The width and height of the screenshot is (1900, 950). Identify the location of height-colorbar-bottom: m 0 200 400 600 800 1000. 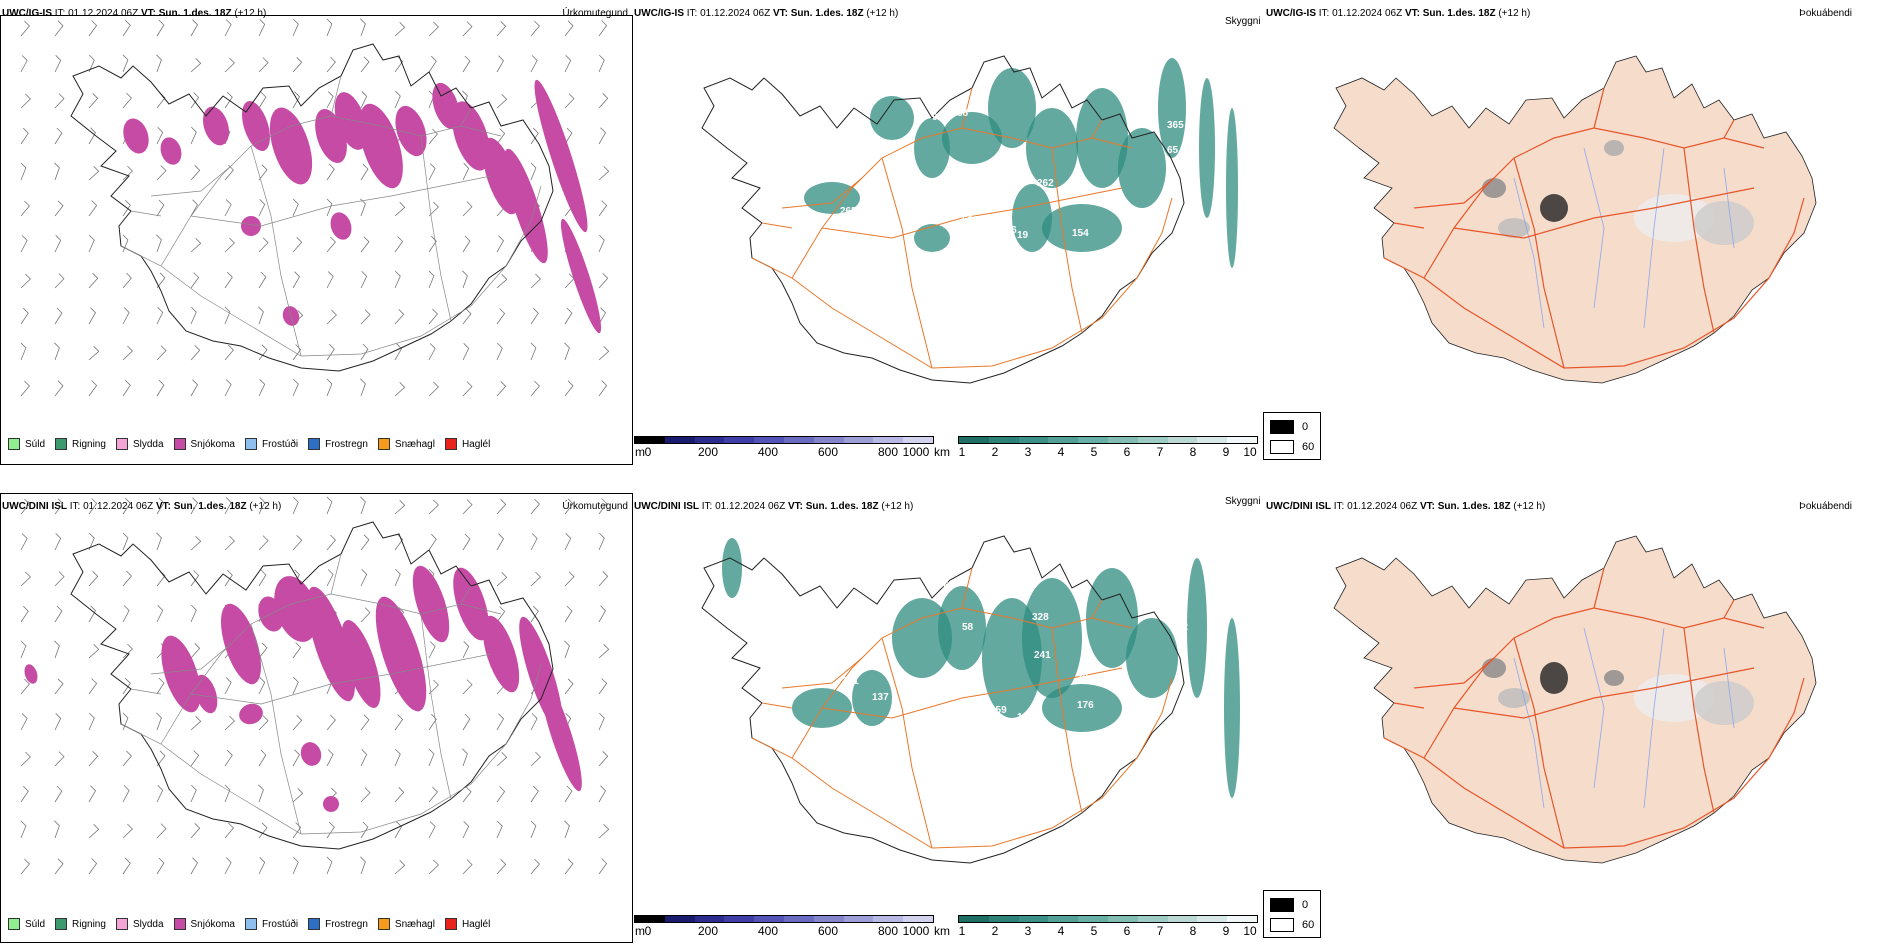
(784, 926).